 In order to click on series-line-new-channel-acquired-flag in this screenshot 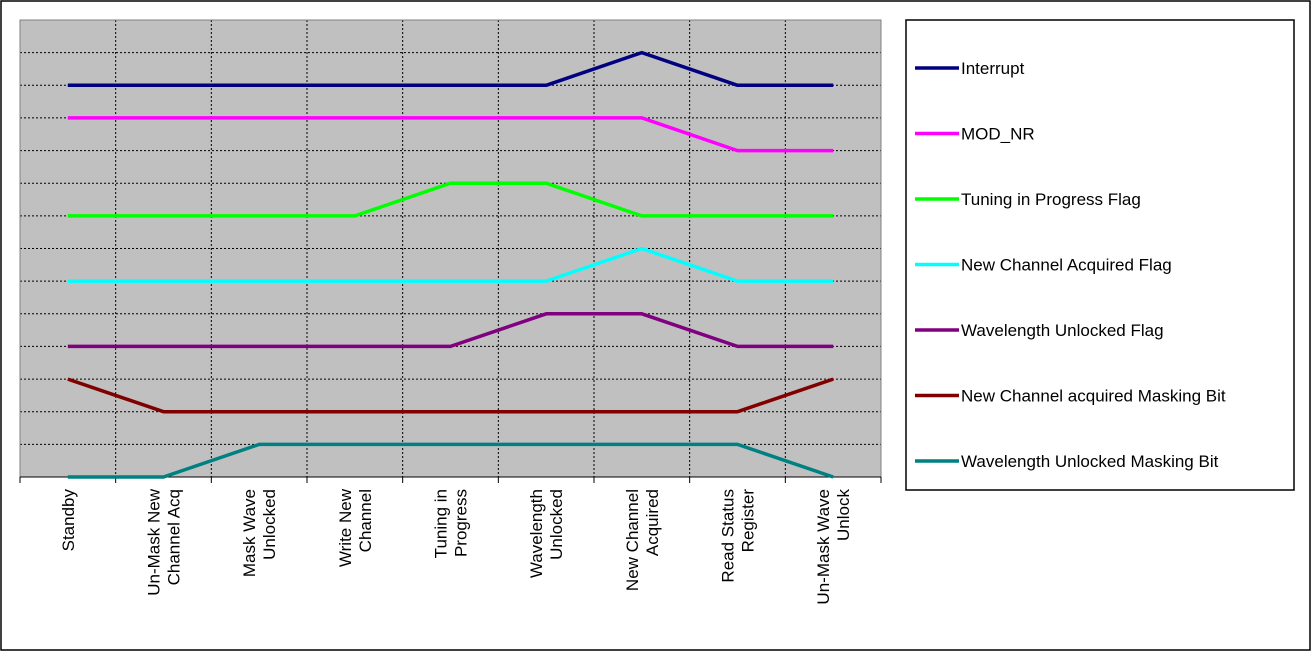, I will do `click(450, 264)`.